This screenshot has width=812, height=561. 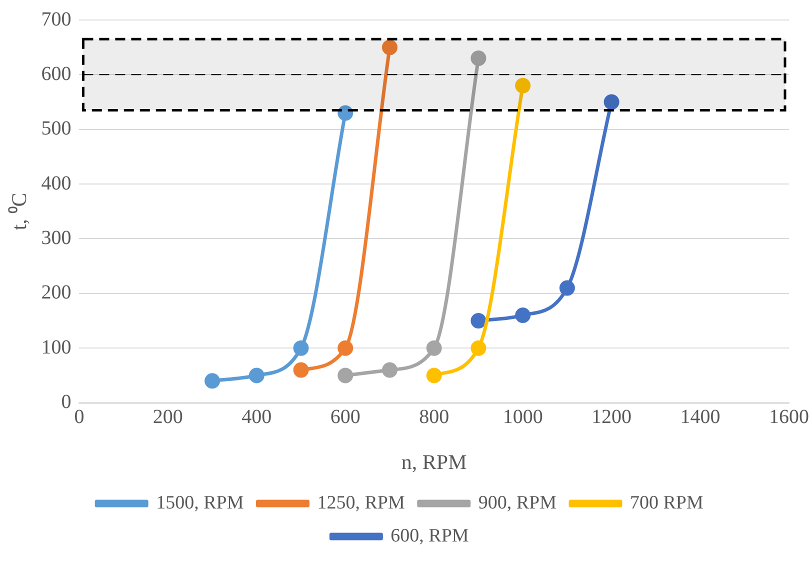 What do you see at coordinates (789, 417) in the screenshot?
I see `x-tick-label: 1600` at bounding box center [789, 417].